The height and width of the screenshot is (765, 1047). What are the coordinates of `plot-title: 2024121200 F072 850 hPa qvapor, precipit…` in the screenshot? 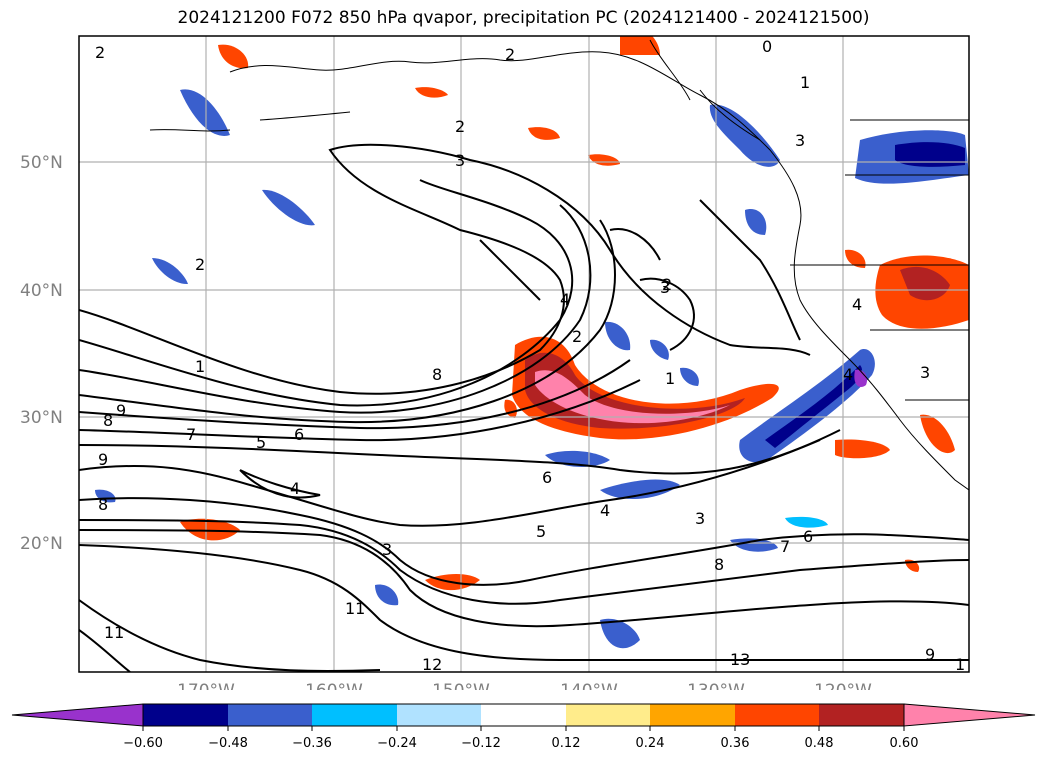 It's located at (523, 18).